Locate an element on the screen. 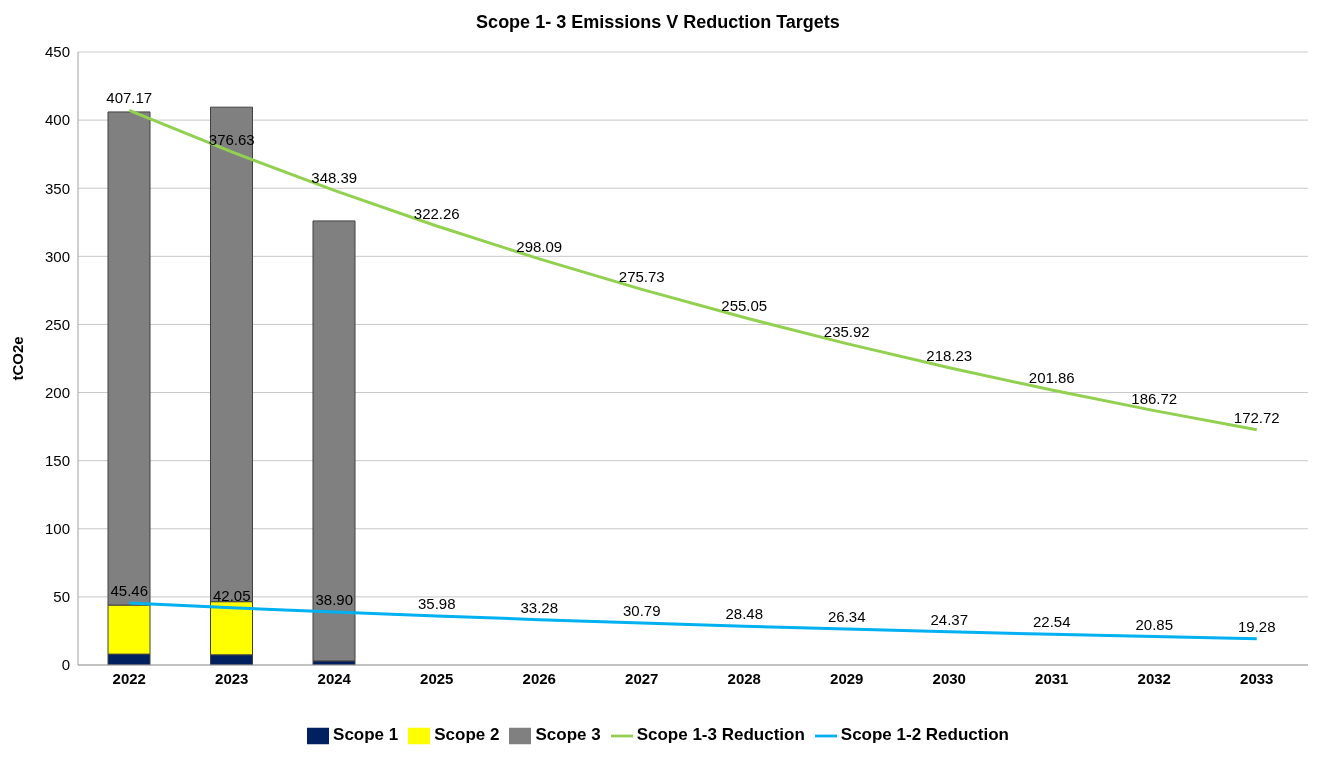 The height and width of the screenshot is (763, 1317). x-tick-label: 2027 is located at coordinates (642, 678).